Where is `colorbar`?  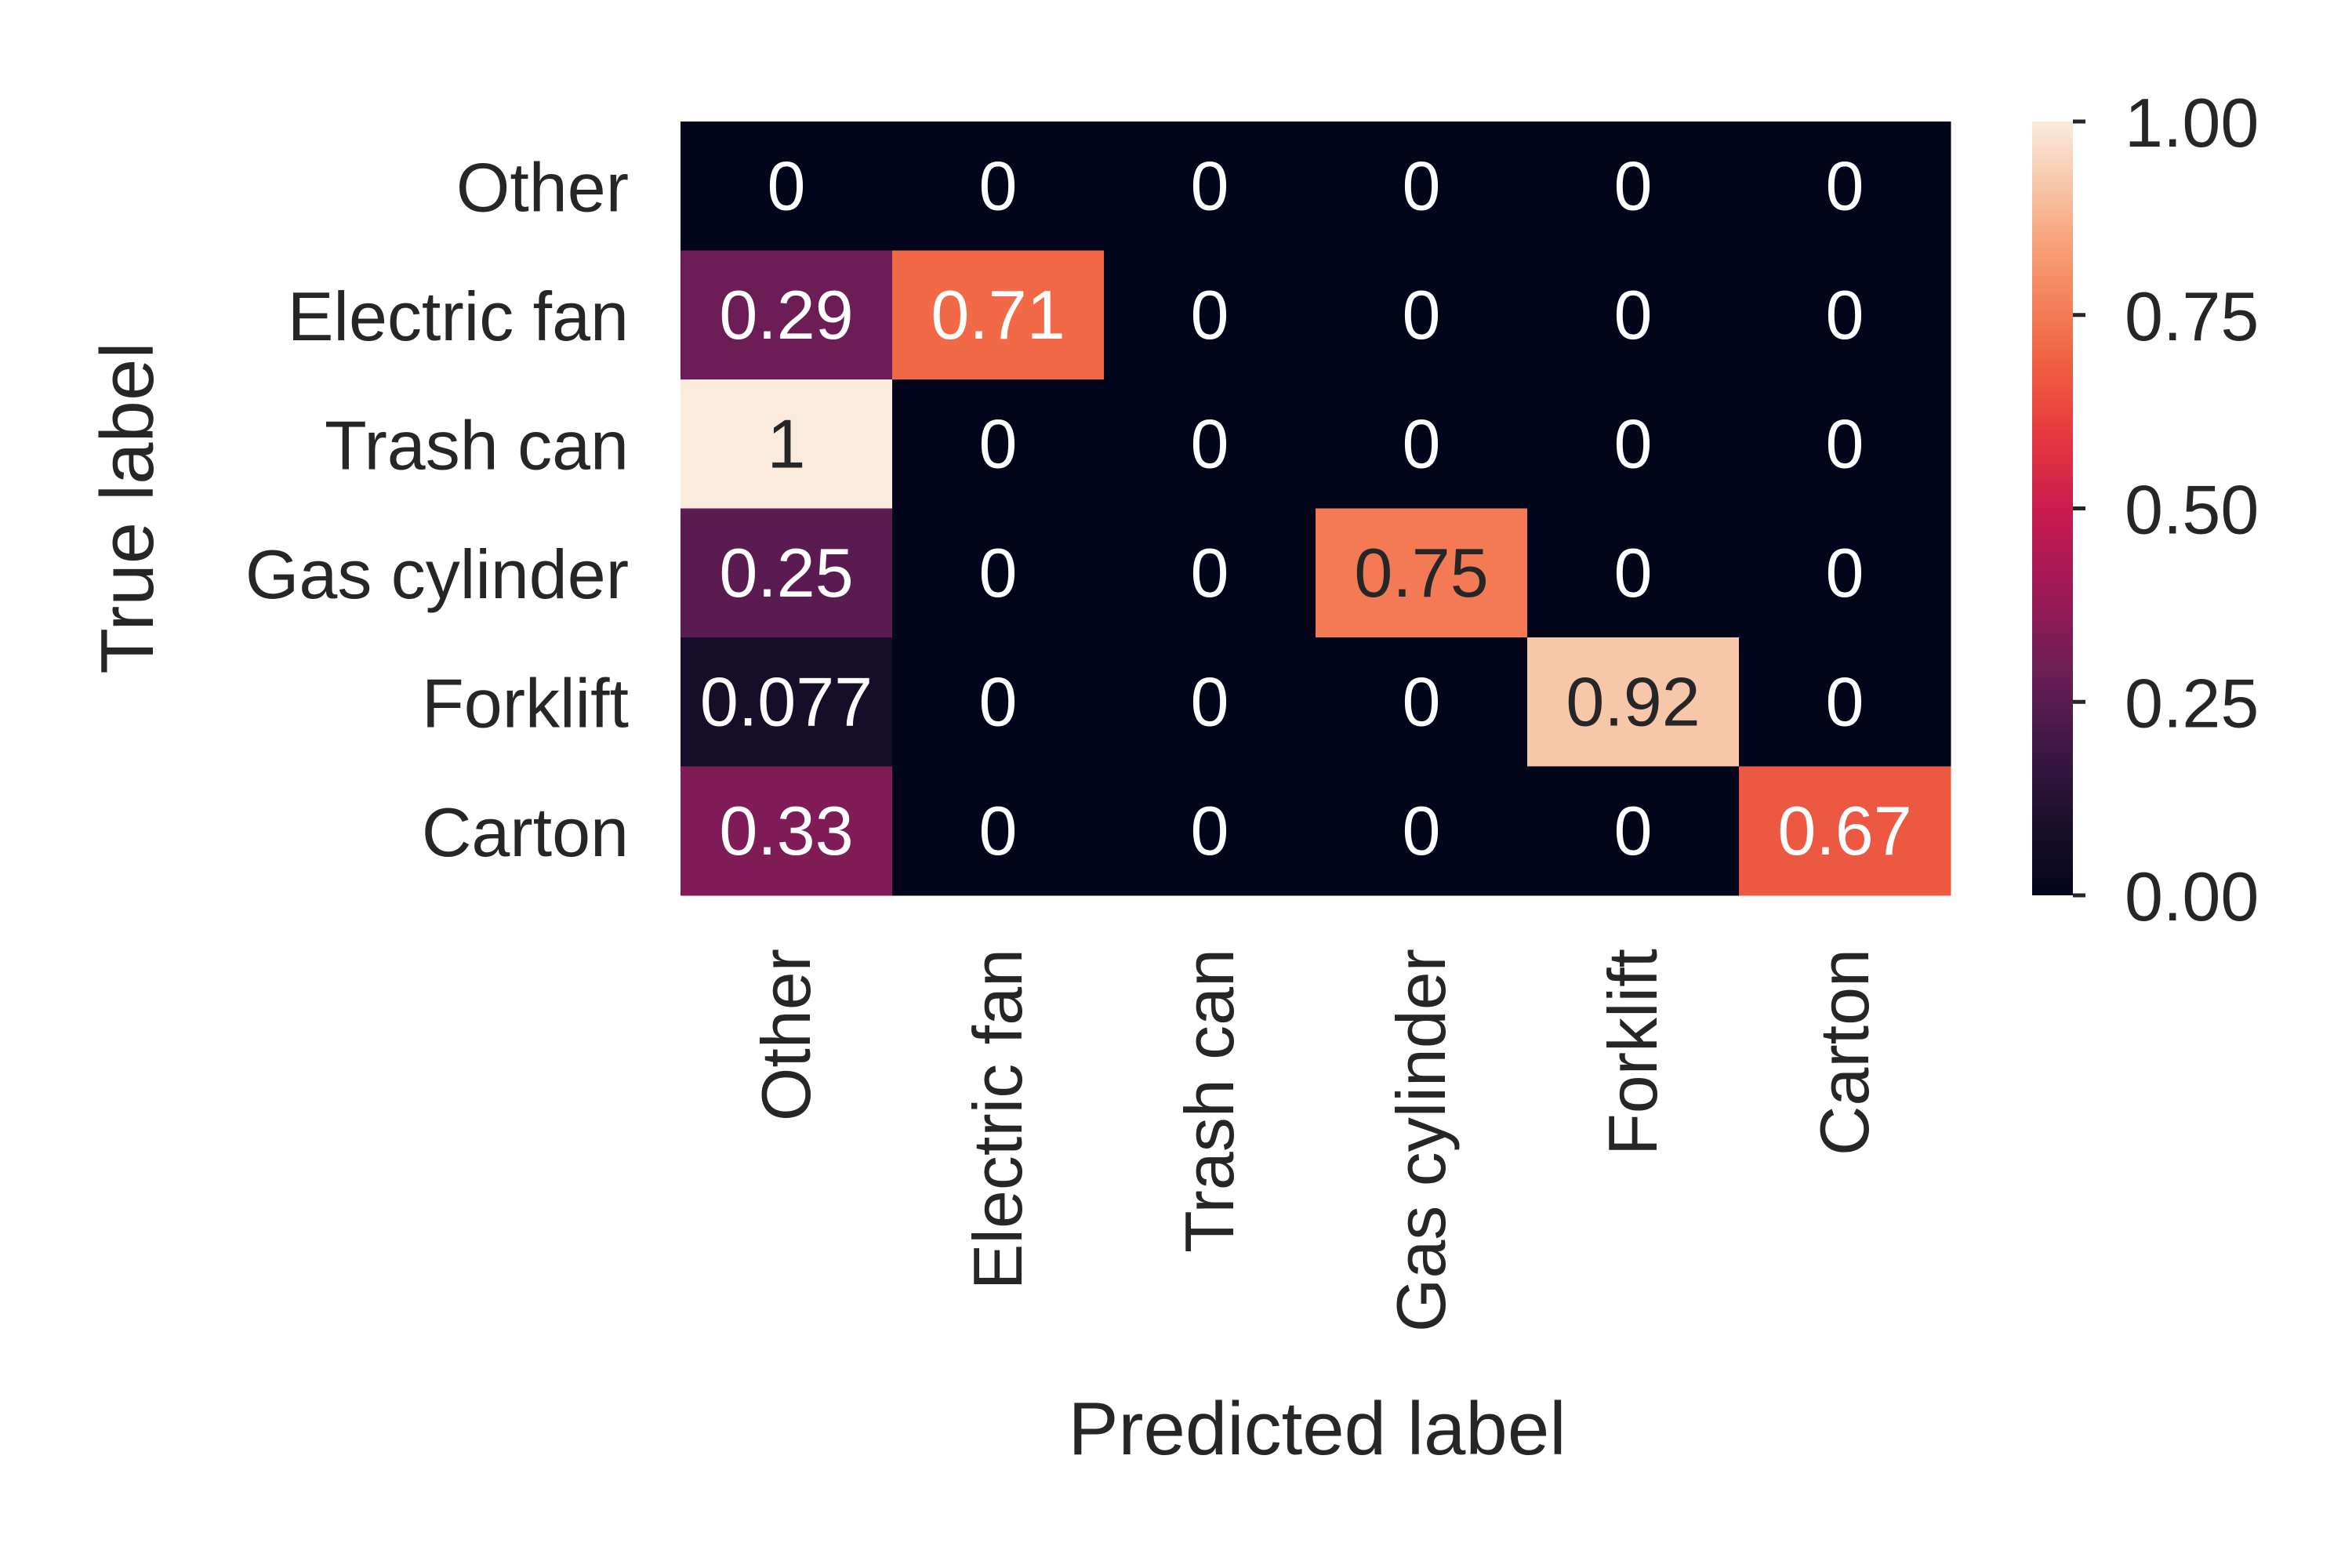 colorbar is located at coordinates (2052, 509).